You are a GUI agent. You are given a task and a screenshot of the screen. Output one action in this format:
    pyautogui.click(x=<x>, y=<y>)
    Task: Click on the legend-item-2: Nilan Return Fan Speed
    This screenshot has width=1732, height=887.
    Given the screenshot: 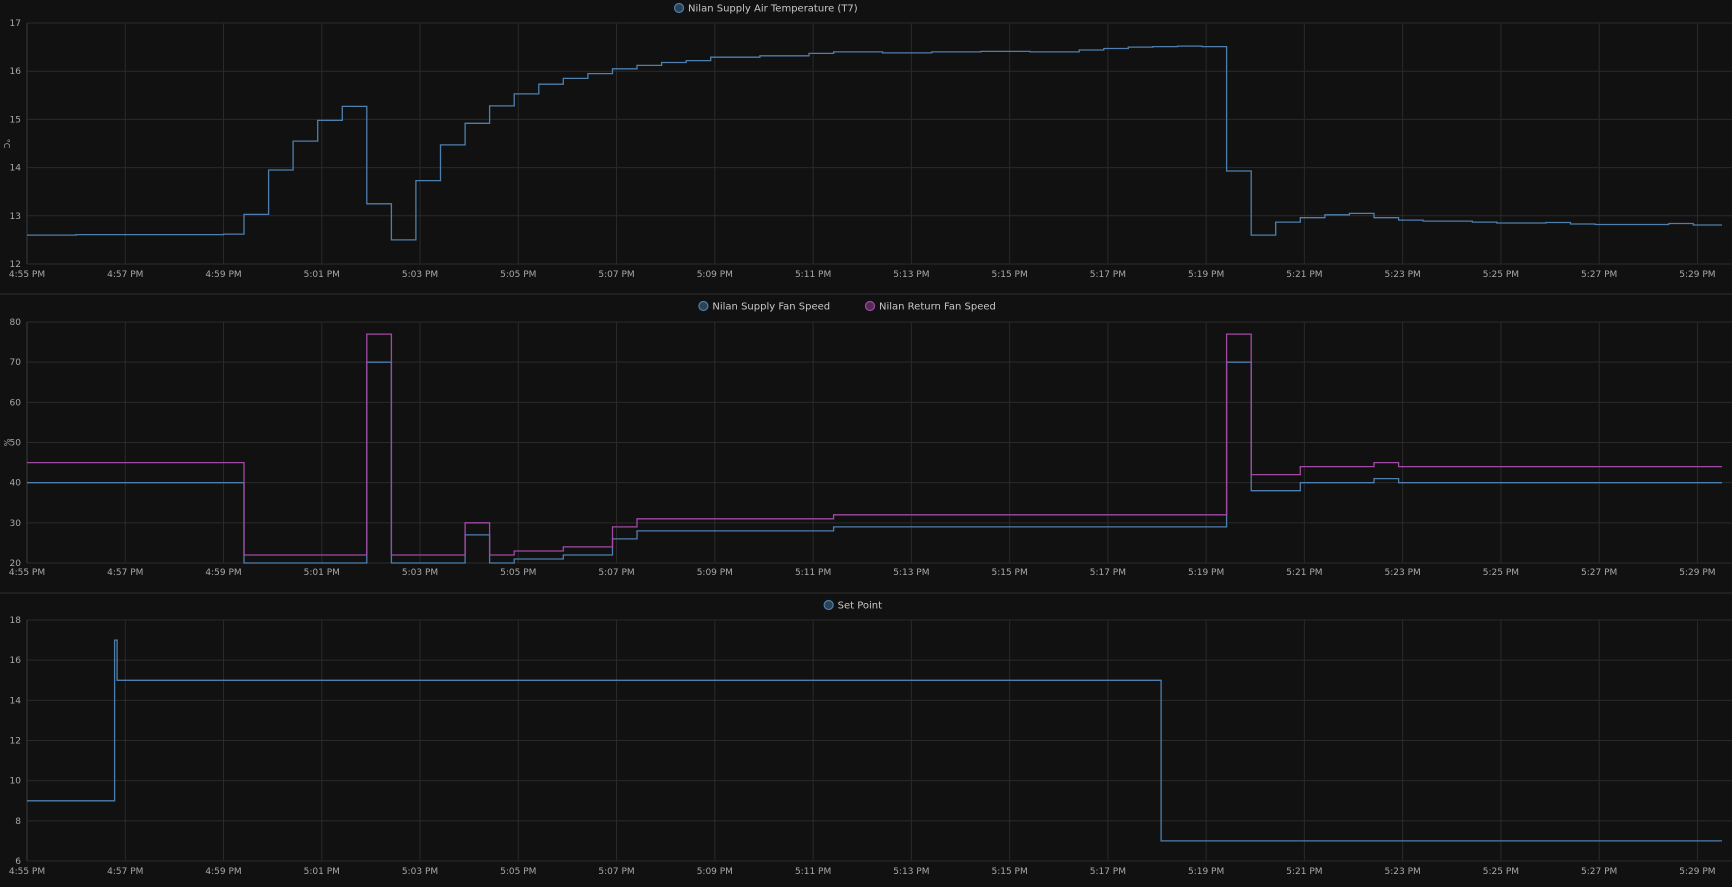 What is the action you would take?
    pyautogui.click(x=930, y=306)
    